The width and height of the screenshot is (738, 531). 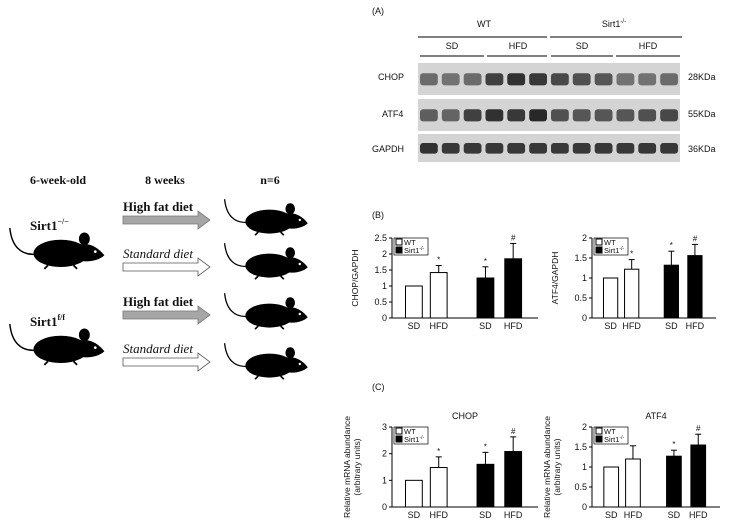 What do you see at coordinates (49, 225) in the screenshot?
I see `group-ko-label: Sirt1−/−` at bounding box center [49, 225].